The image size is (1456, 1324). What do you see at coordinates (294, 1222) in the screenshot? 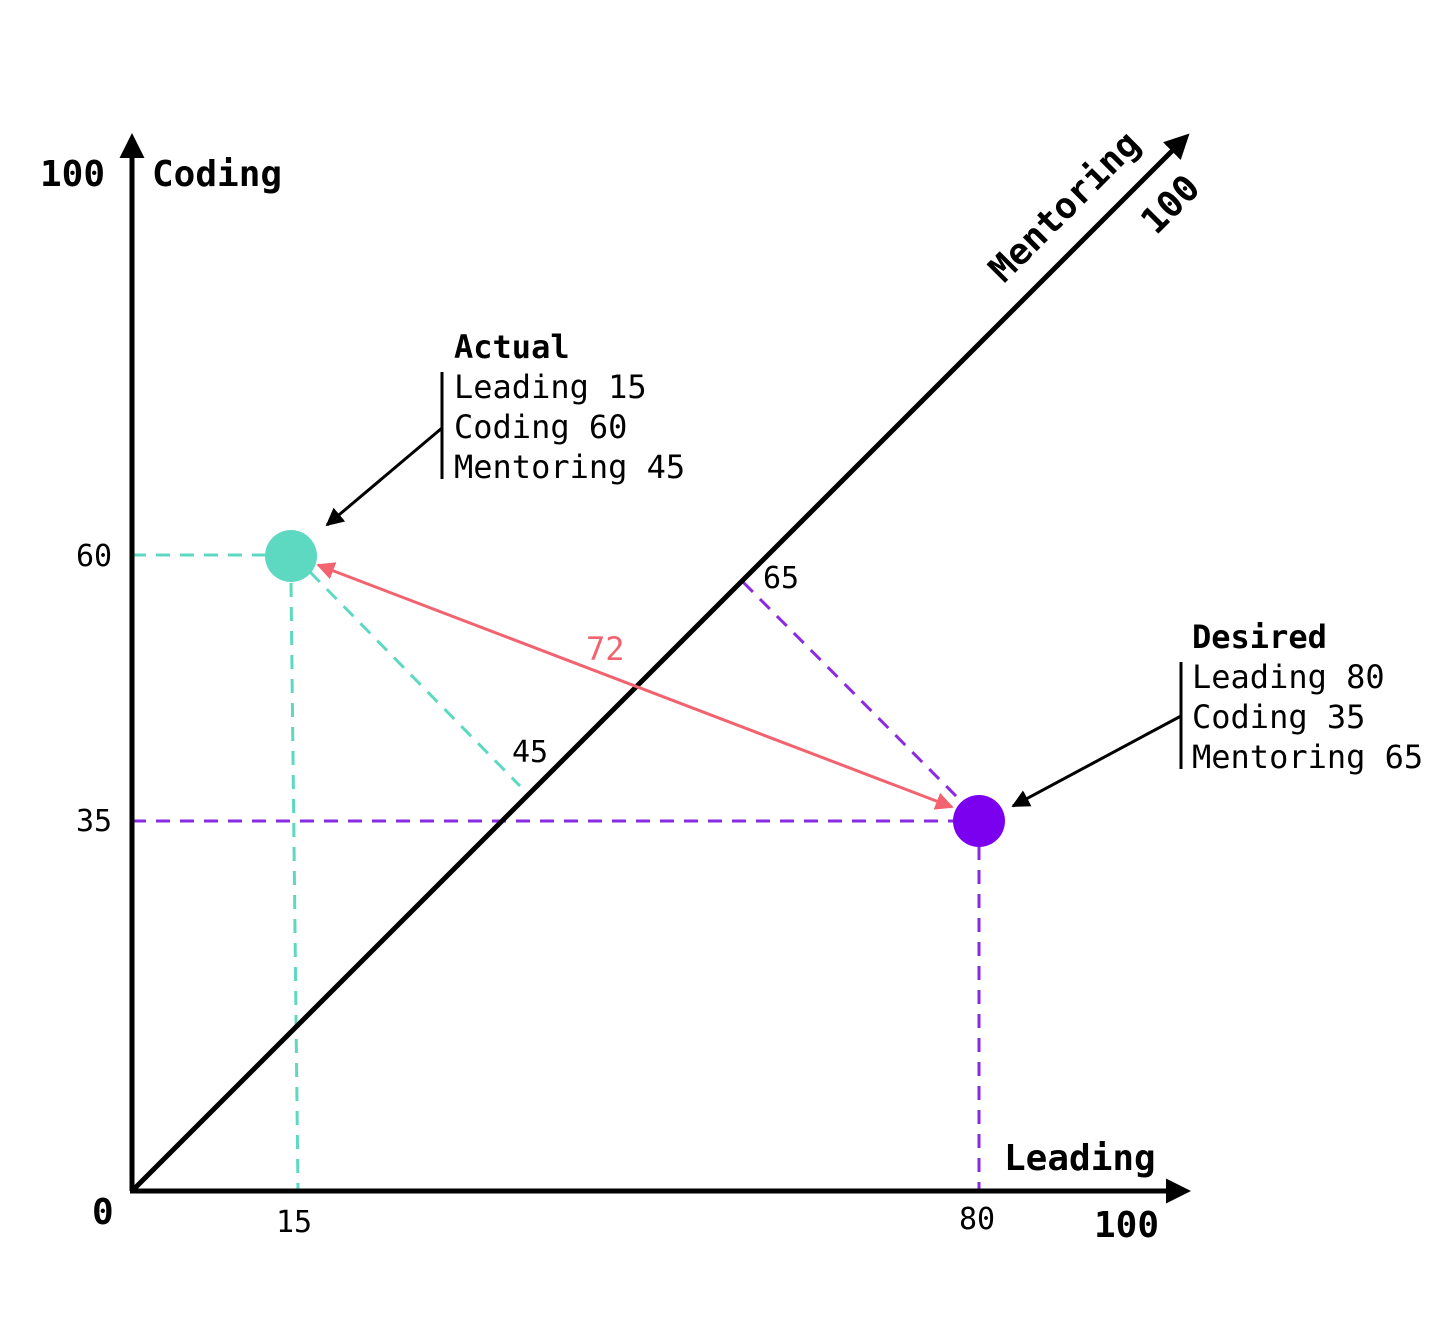
I see `leading-tick-actual: 15` at bounding box center [294, 1222].